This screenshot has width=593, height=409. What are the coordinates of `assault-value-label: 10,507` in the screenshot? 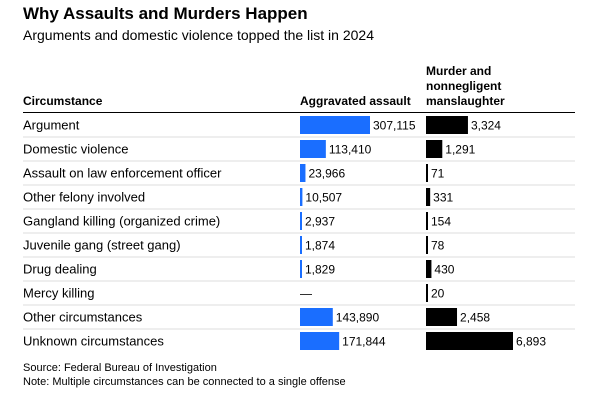 It's located at (323, 198).